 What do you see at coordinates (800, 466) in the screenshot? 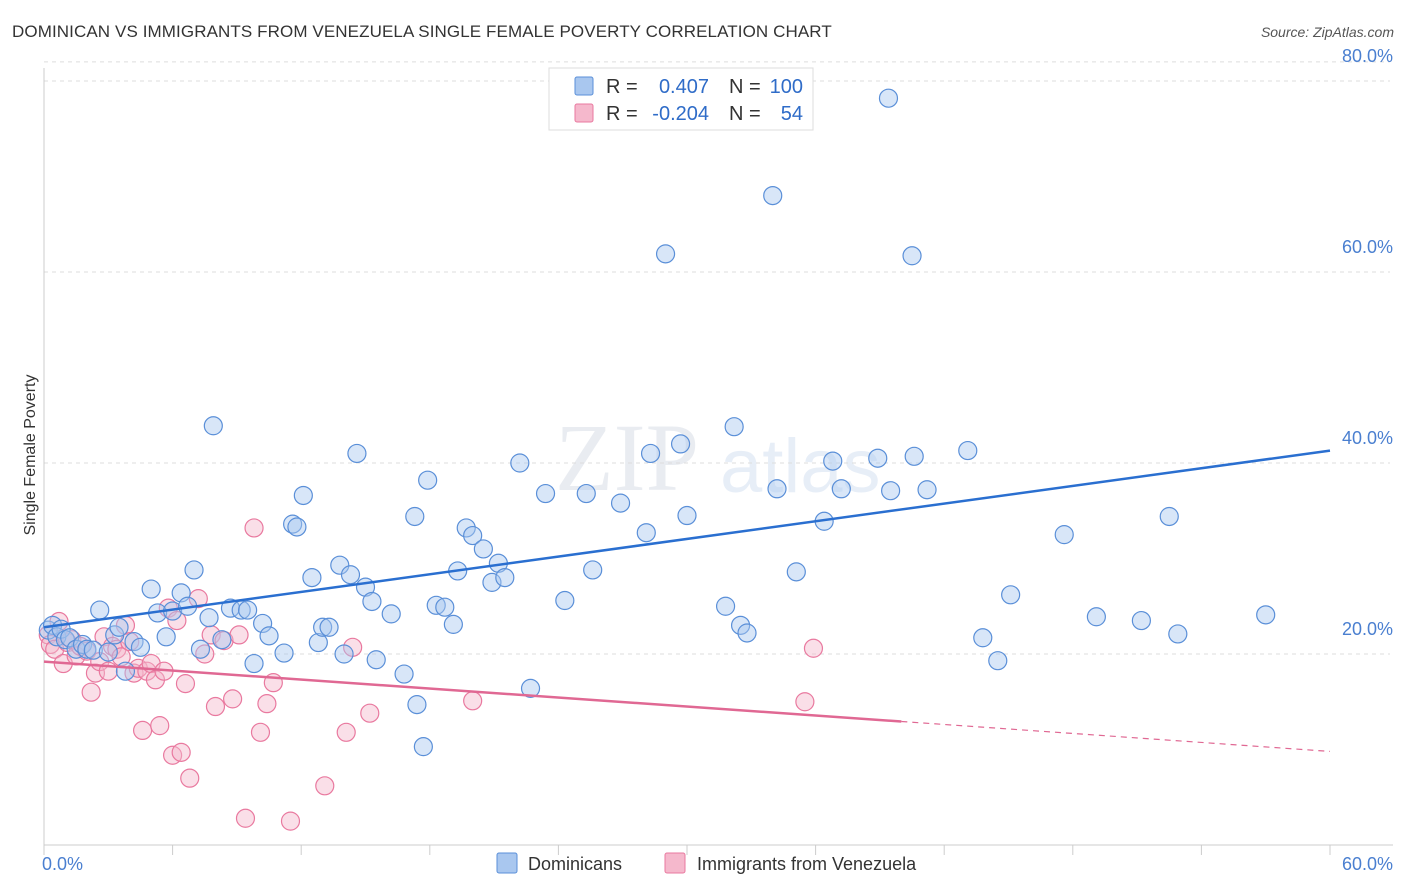
I see `watermark-atlas: atlas` at bounding box center [800, 466].